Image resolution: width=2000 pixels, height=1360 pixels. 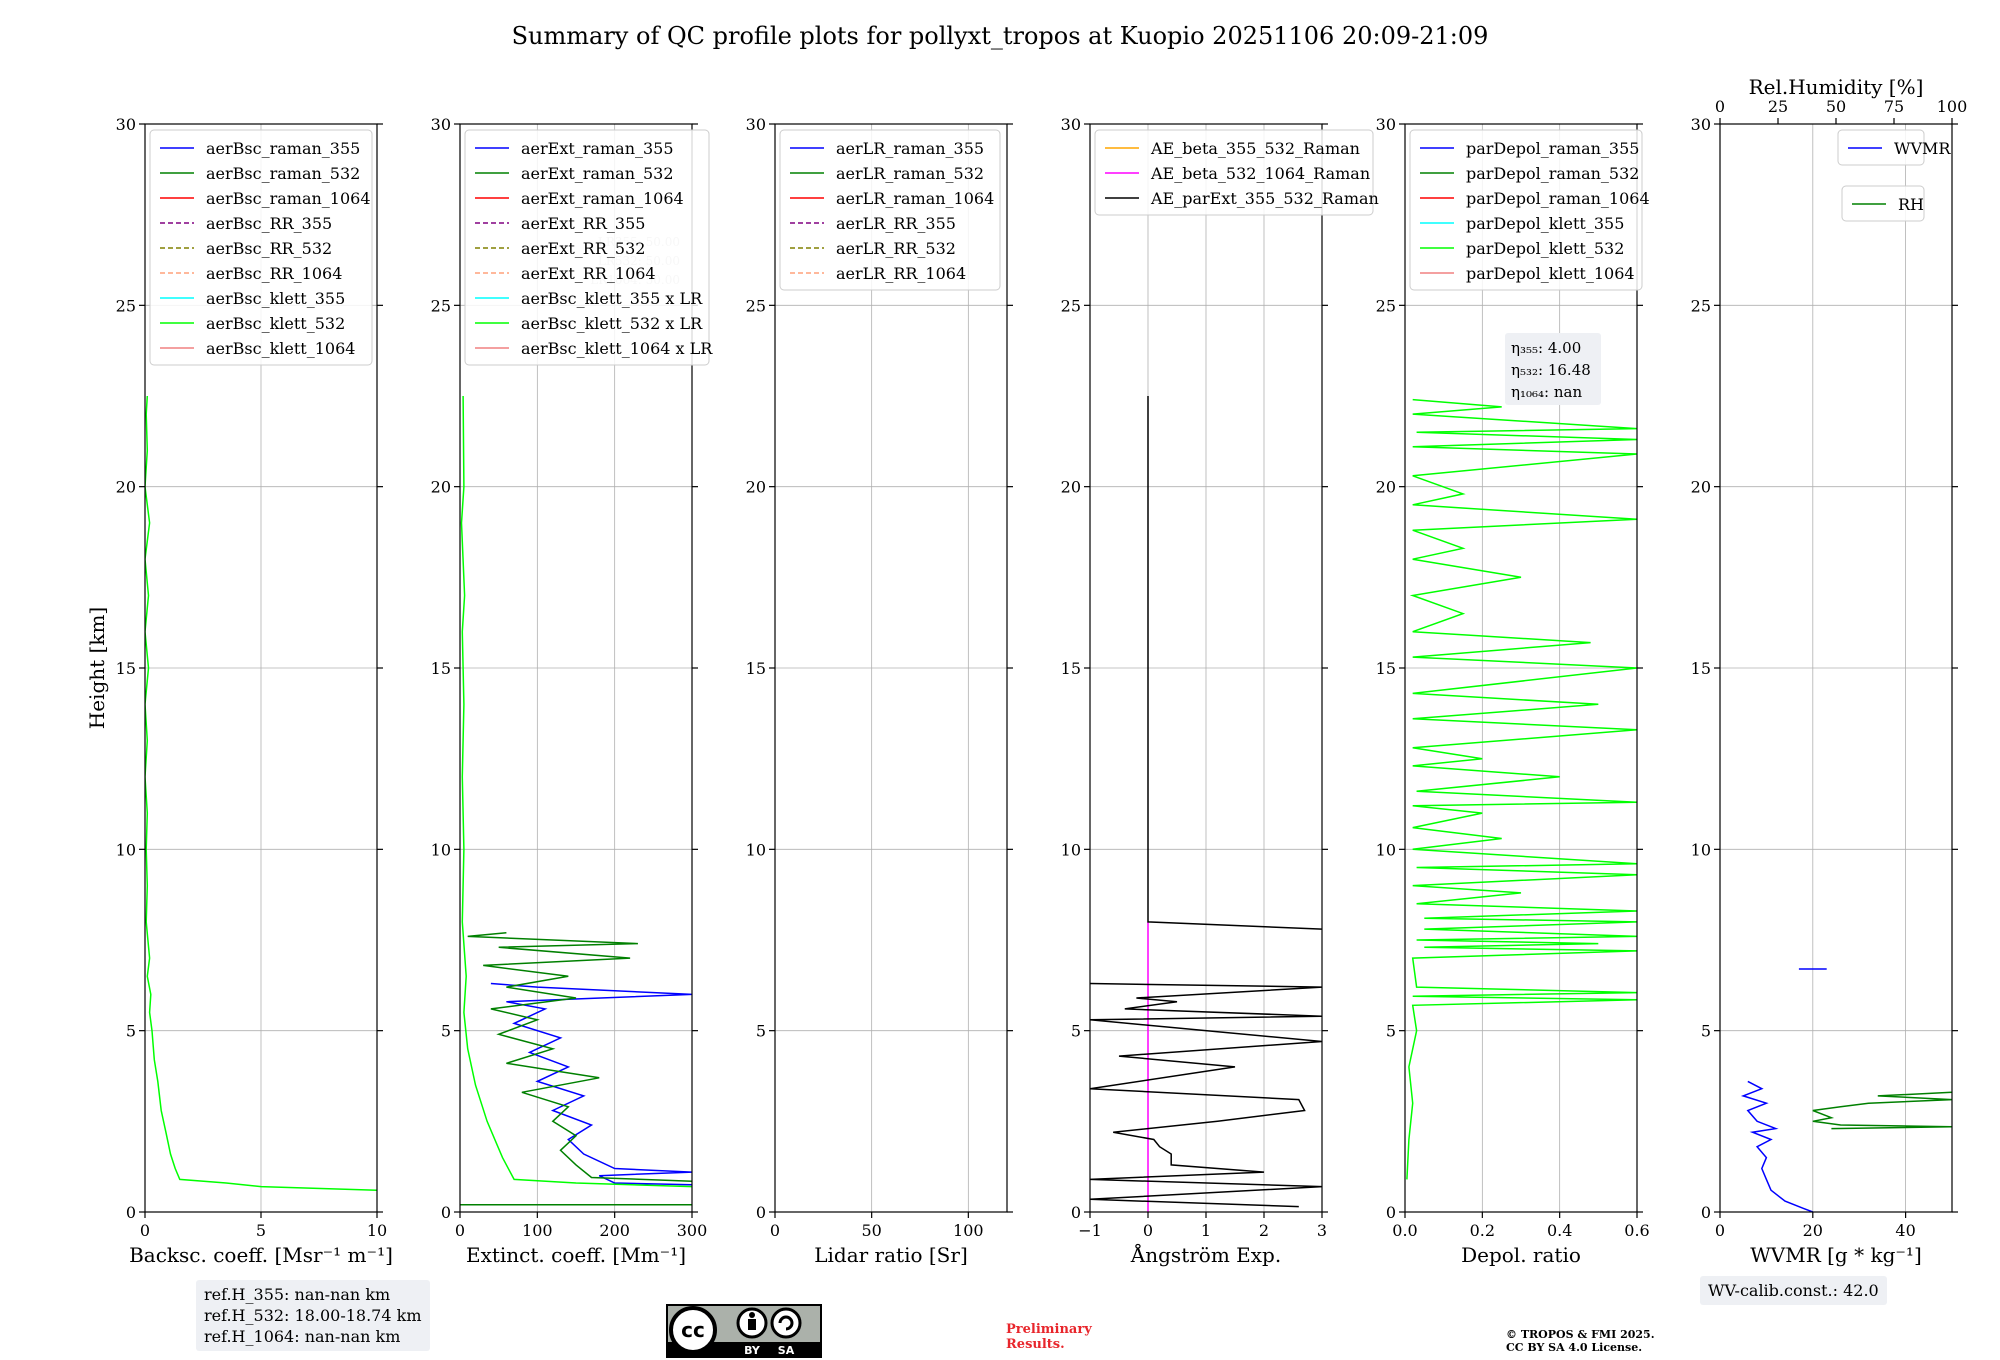 I want to click on x-tick-label: 100, so click(x=537, y=1230).